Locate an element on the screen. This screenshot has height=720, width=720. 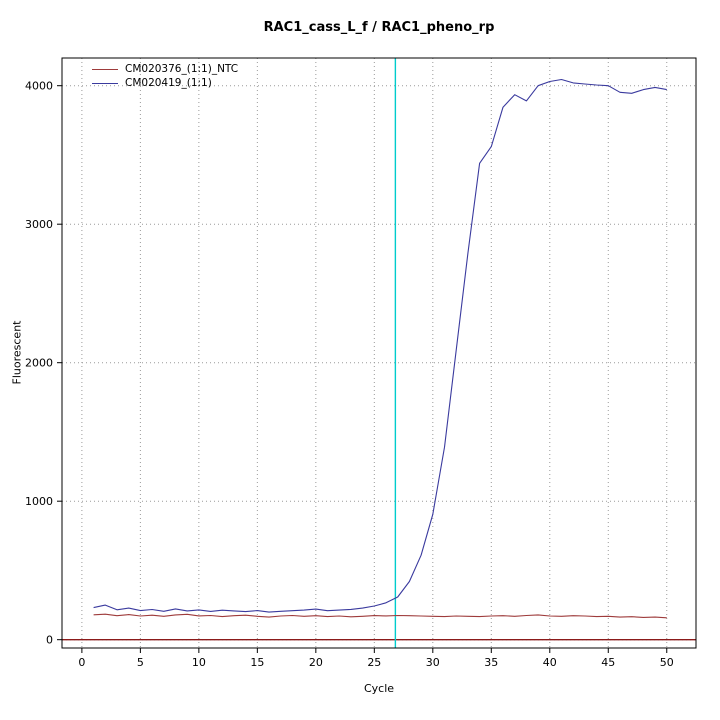
x-tick-label: 25 is located at coordinates (374, 662).